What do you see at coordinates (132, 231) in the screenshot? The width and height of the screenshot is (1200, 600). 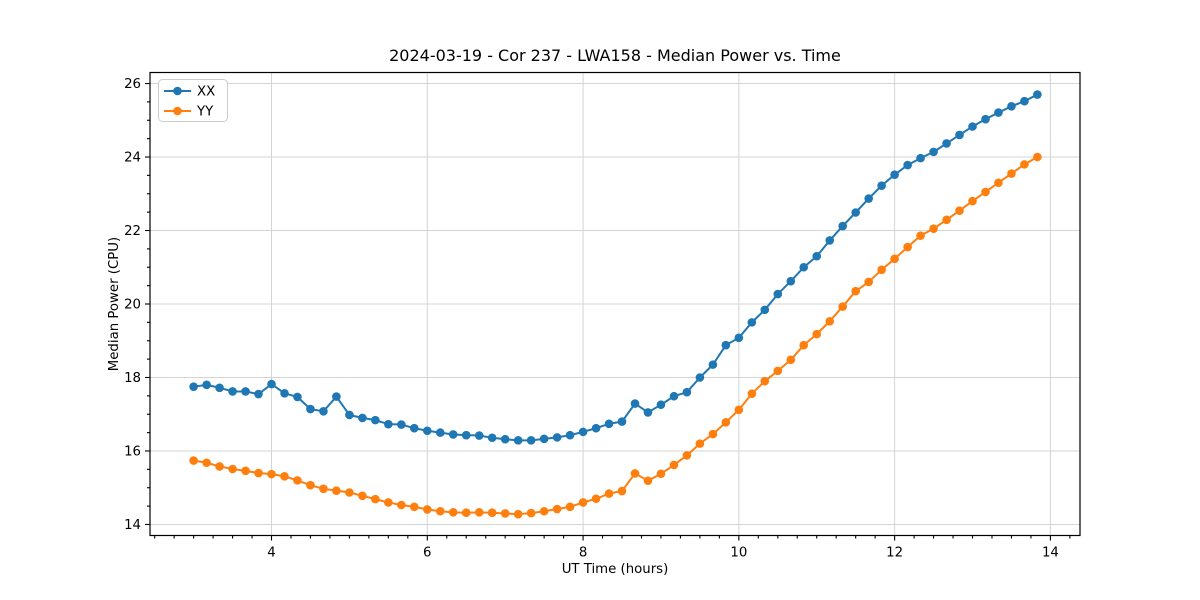 I see `y-tick-label-22: 22` at bounding box center [132, 231].